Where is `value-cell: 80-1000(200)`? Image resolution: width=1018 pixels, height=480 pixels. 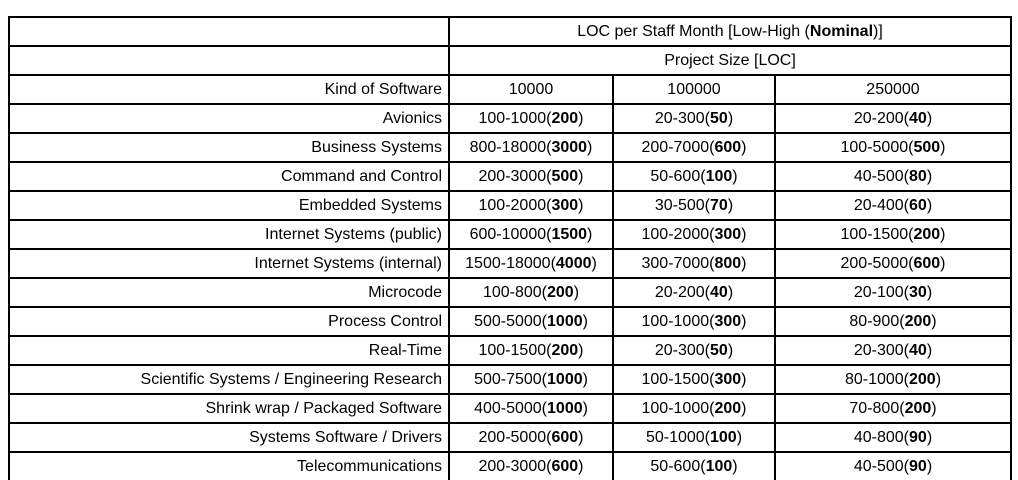
value-cell: 80-1000(200) is located at coordinates (893, 379).